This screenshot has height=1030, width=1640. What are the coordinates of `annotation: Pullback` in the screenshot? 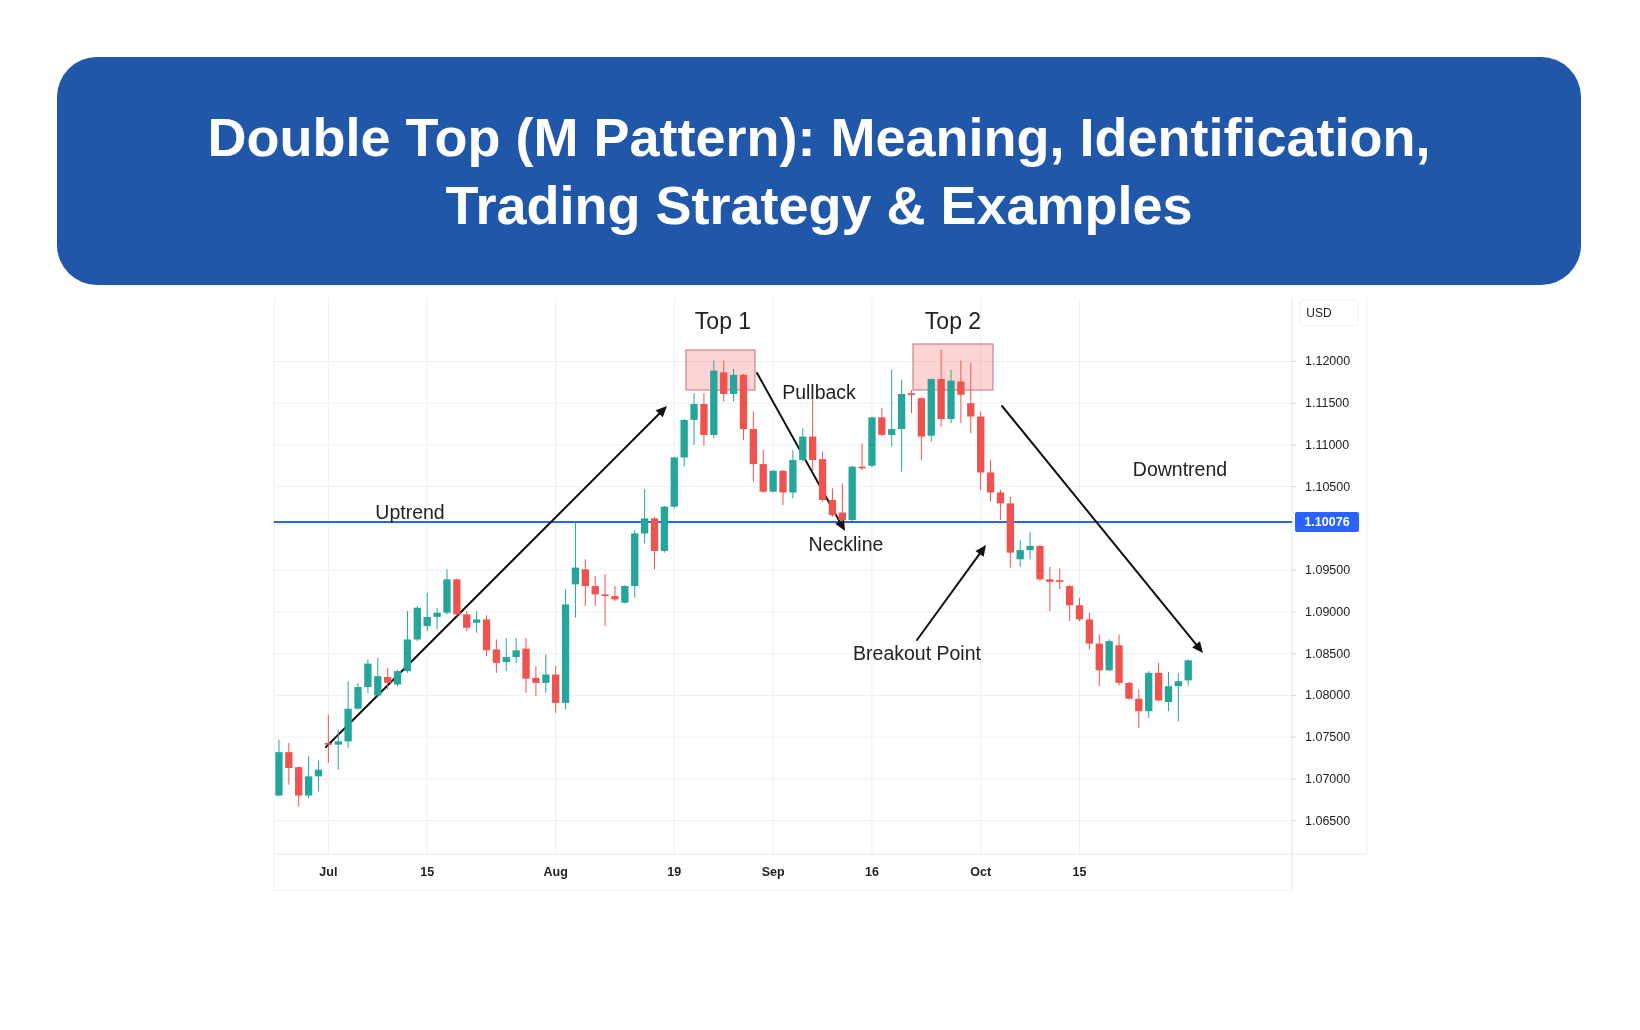 It's located at (819, 392).